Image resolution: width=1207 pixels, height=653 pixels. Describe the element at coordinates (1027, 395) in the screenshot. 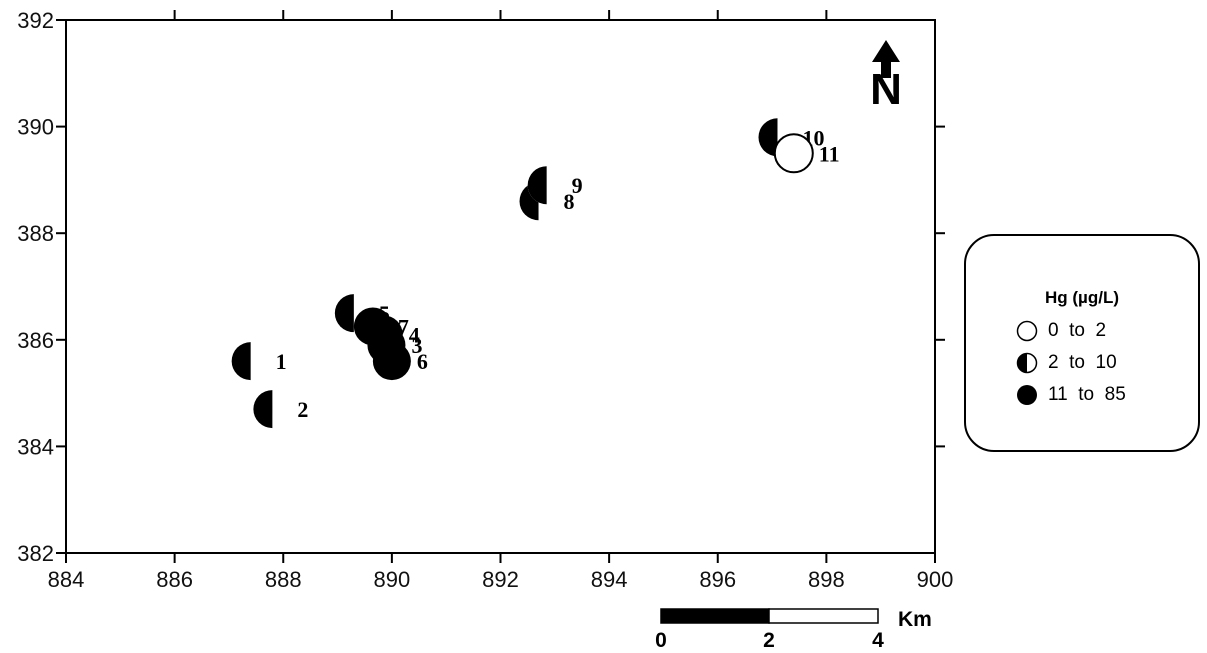

I see `filled-circle-icon` at that location.